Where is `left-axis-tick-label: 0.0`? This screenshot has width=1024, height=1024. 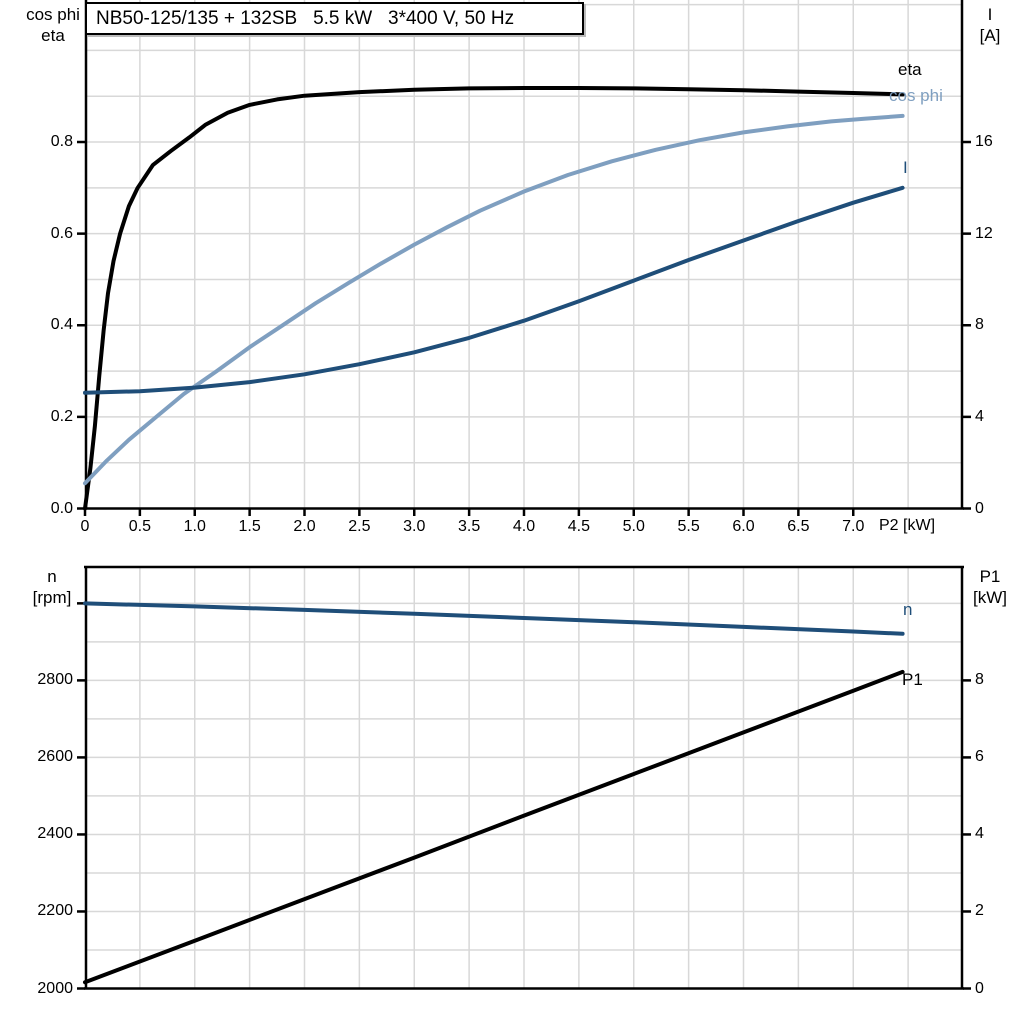
left-axis-tick-label: 0.0 is located at coordinates (61, 508).